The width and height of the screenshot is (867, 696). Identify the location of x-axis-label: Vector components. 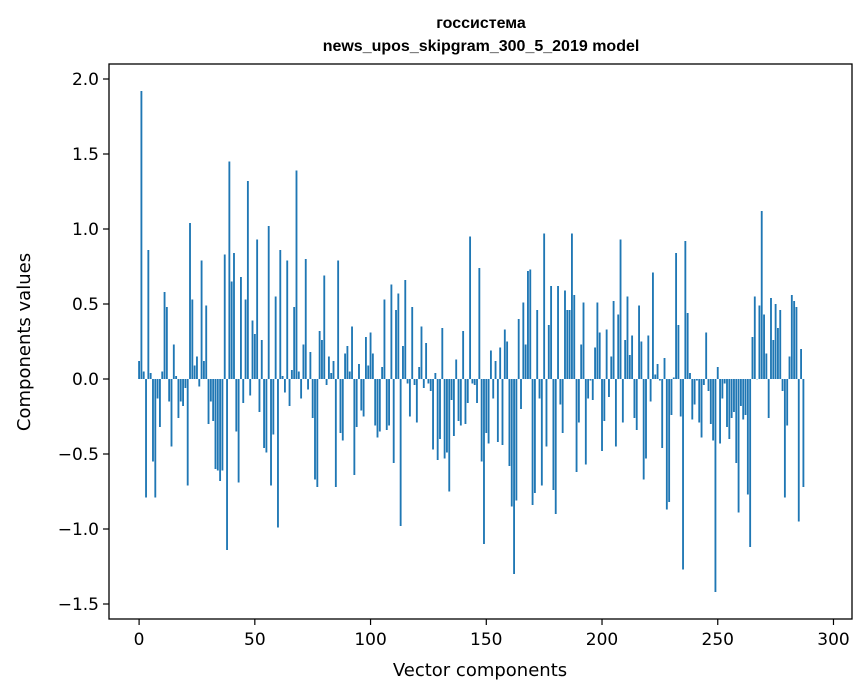
(480, 670).